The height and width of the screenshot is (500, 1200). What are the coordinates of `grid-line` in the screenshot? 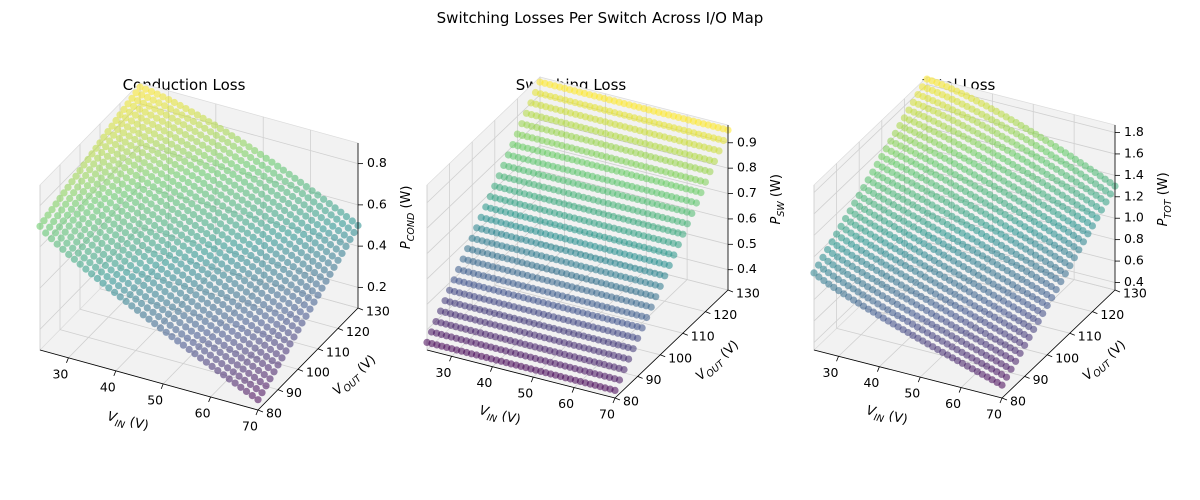 It's located at (588, 309).